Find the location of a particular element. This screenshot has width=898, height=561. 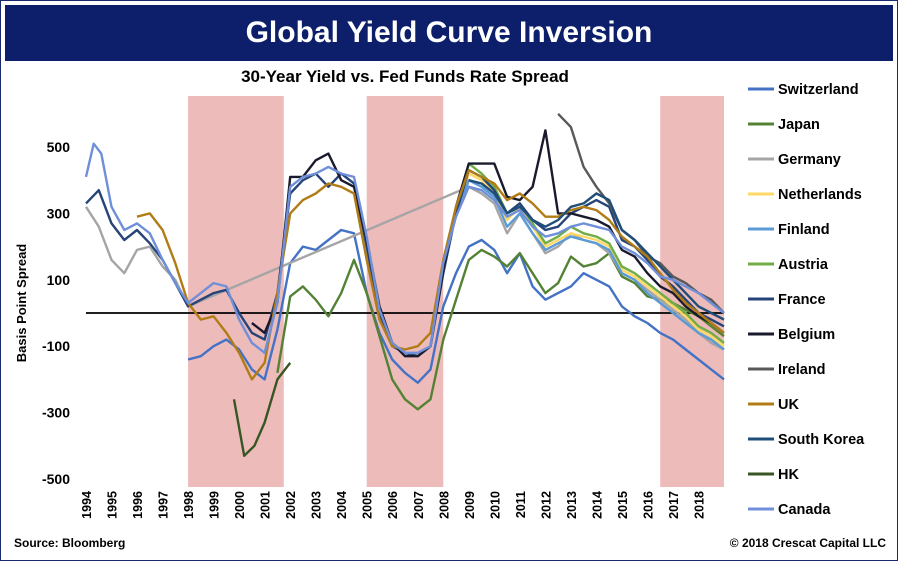

copyright-note: © 2018 Crescat Capital LLC is located at coordinates (807, 543).